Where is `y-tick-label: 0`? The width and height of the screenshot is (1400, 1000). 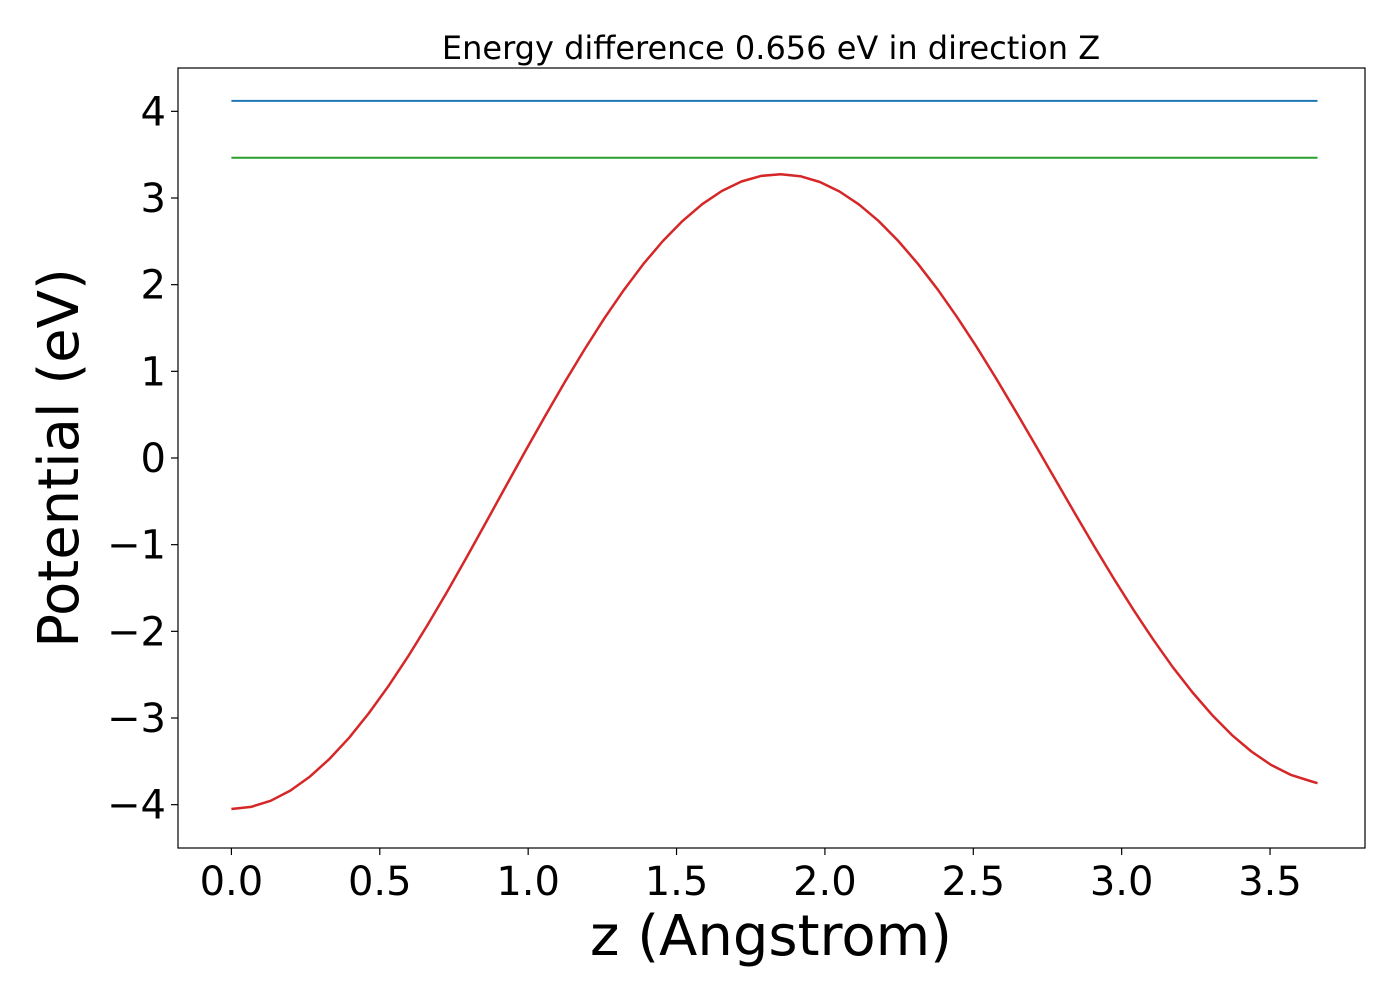
y-tick-label: 0 is located at coordinates (153, 459).